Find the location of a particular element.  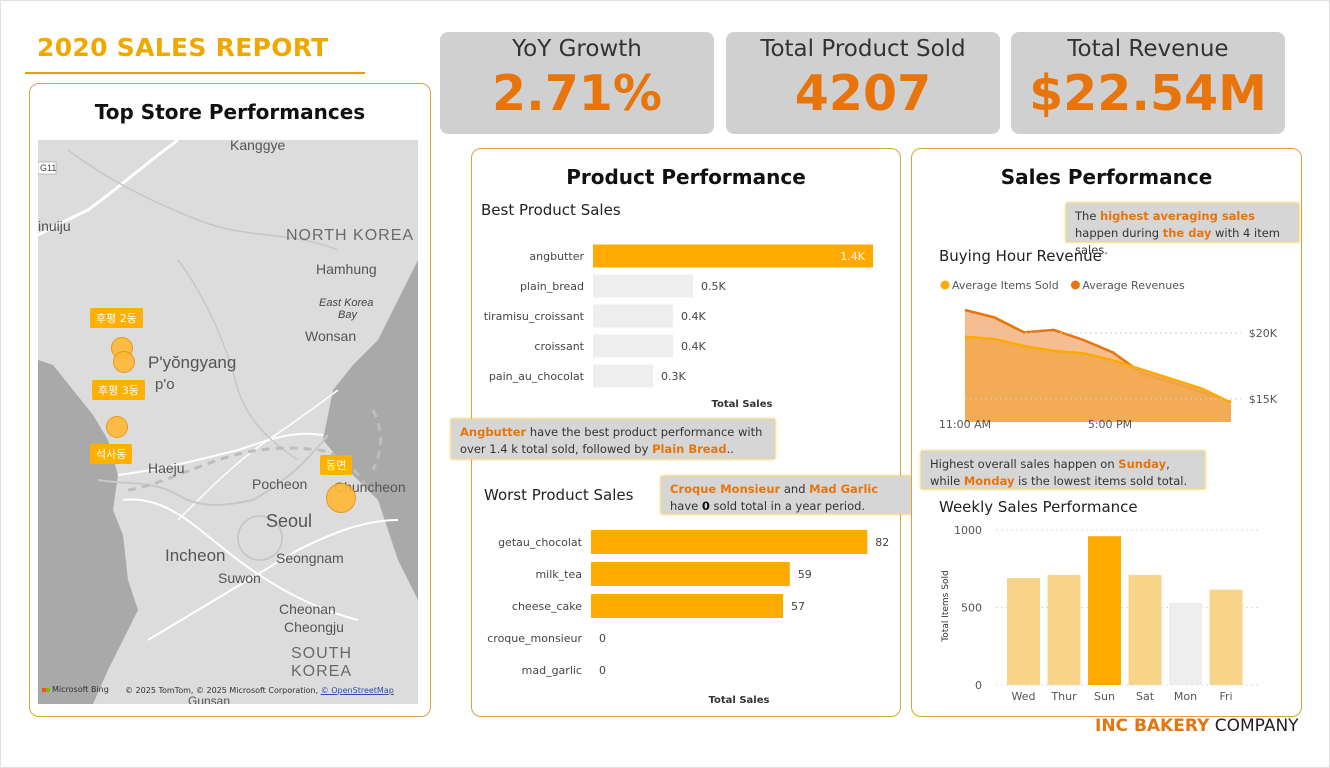

data-label: 0.3K is located at coordinates (673, 376).